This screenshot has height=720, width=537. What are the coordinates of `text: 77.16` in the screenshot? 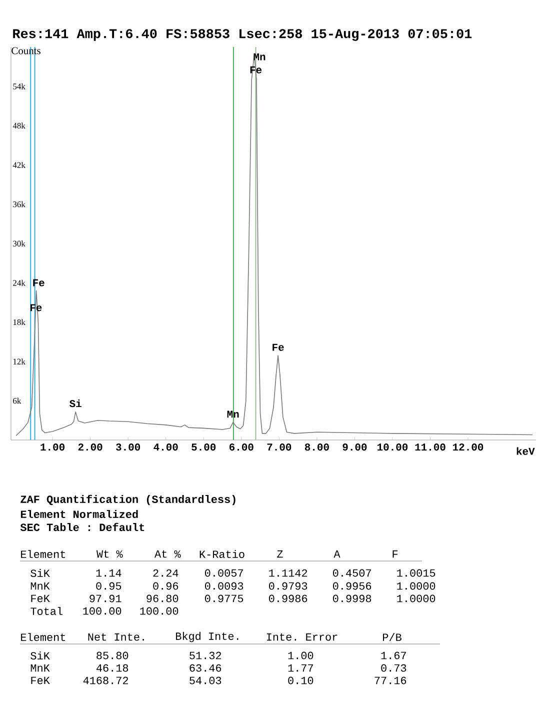 It's located at (390, 680).